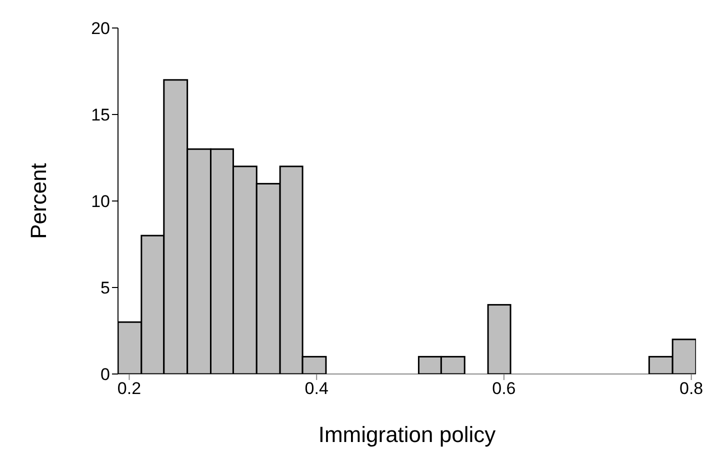  What do you see at coordinates (38, 201) in the screenshot?
I see `y-axis-title: Percent` at bounding box center [38, 201].